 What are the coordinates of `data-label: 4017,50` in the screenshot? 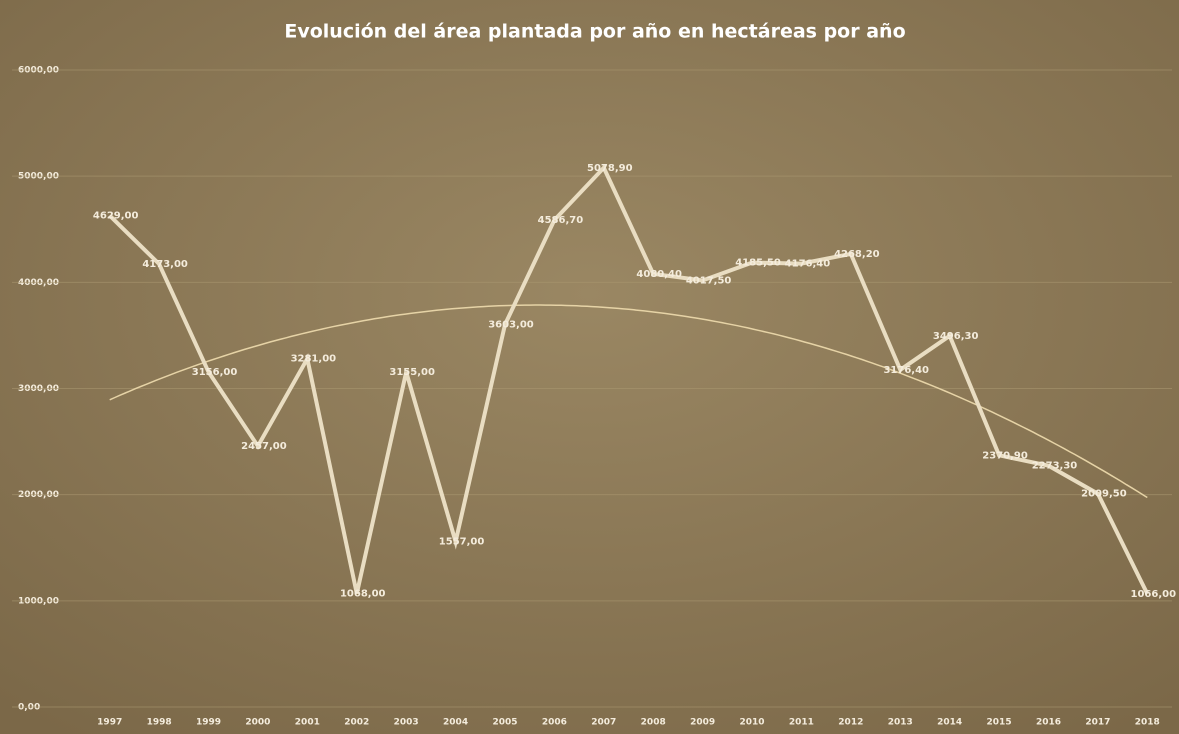 It's located at (709, 280).